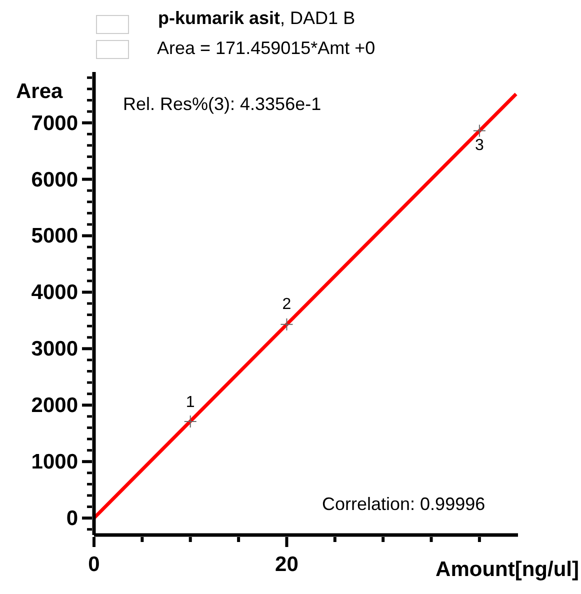 This screenshot has width=581, height=594. Describe the element at coordinates (257, 18) in the screenshot. I see `chart-title: p-kumarik asit, DAD1 B` at that location.